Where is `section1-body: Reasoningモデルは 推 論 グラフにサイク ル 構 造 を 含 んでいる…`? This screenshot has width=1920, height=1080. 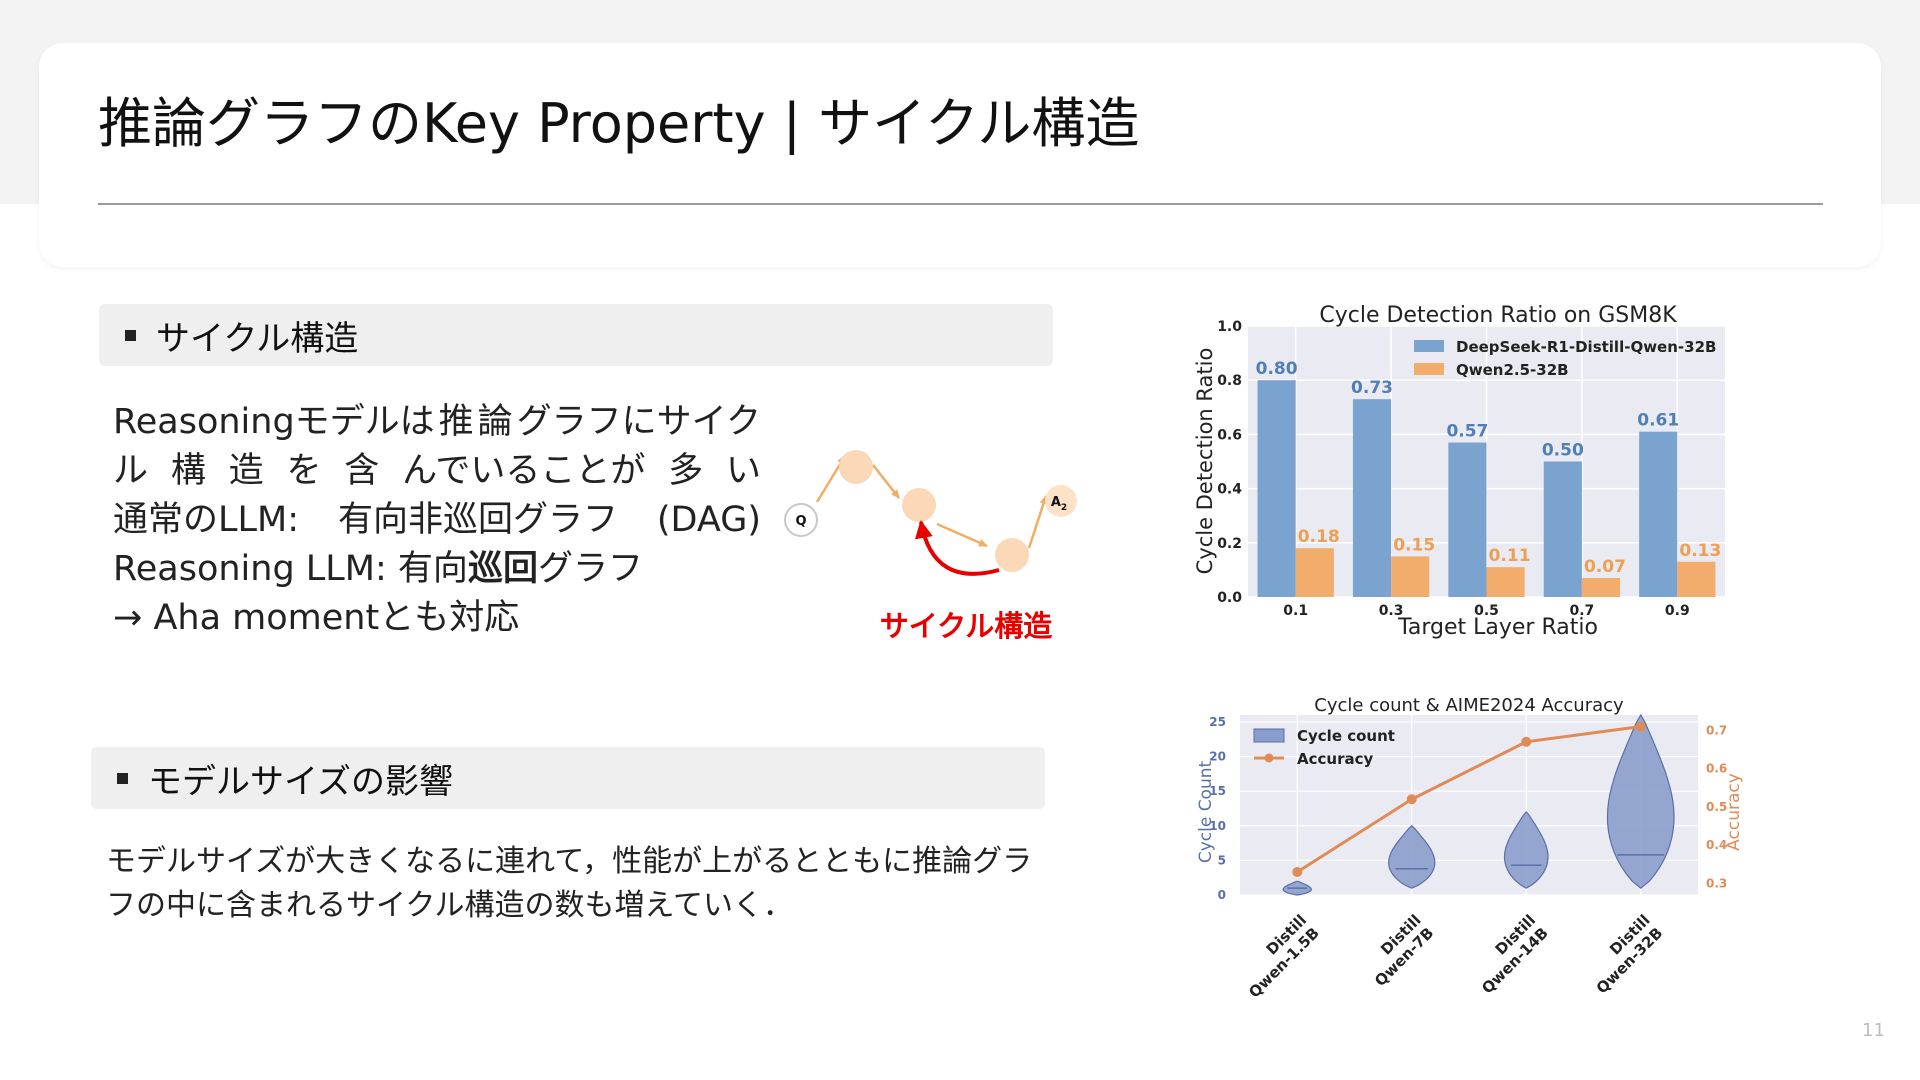
section1-body: Reasoningモデルは 推 論 グラフにサイク ル 構 造 を 含 んでいる… is located at coordinates (437, 520).